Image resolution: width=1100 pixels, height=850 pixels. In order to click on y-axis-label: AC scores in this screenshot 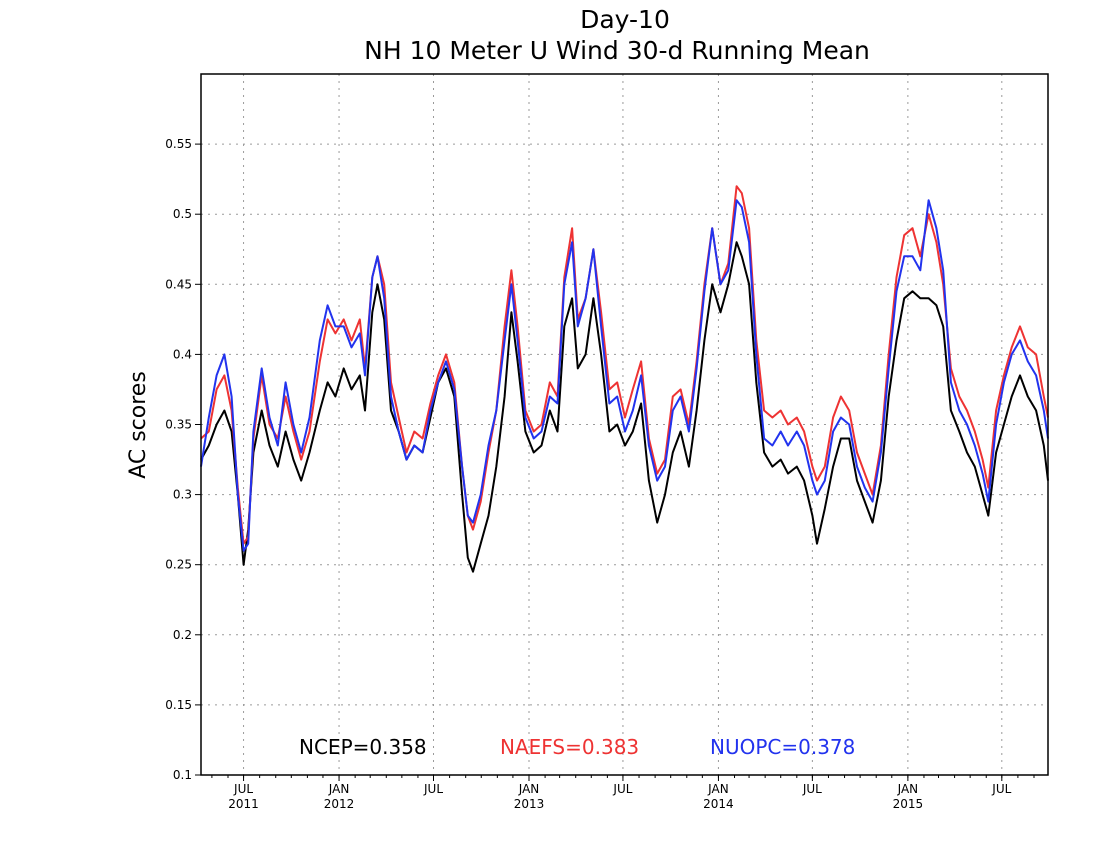, I will do `click(138, 425)`.